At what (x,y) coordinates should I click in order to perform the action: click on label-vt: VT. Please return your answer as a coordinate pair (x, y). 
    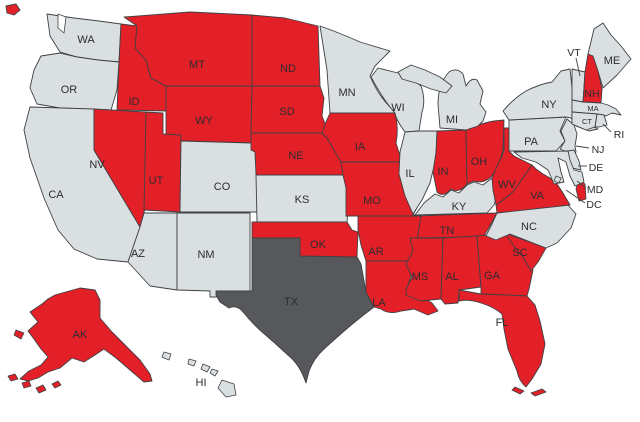
    Looking at the image, I should click on (574, 53).